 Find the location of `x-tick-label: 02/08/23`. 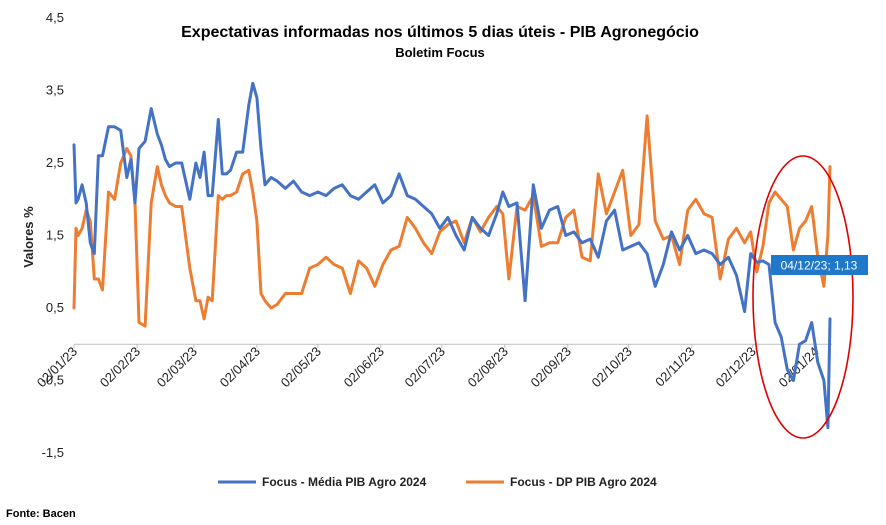

x-tick-label: 02/08/23 is located at coordinates (488, 367).